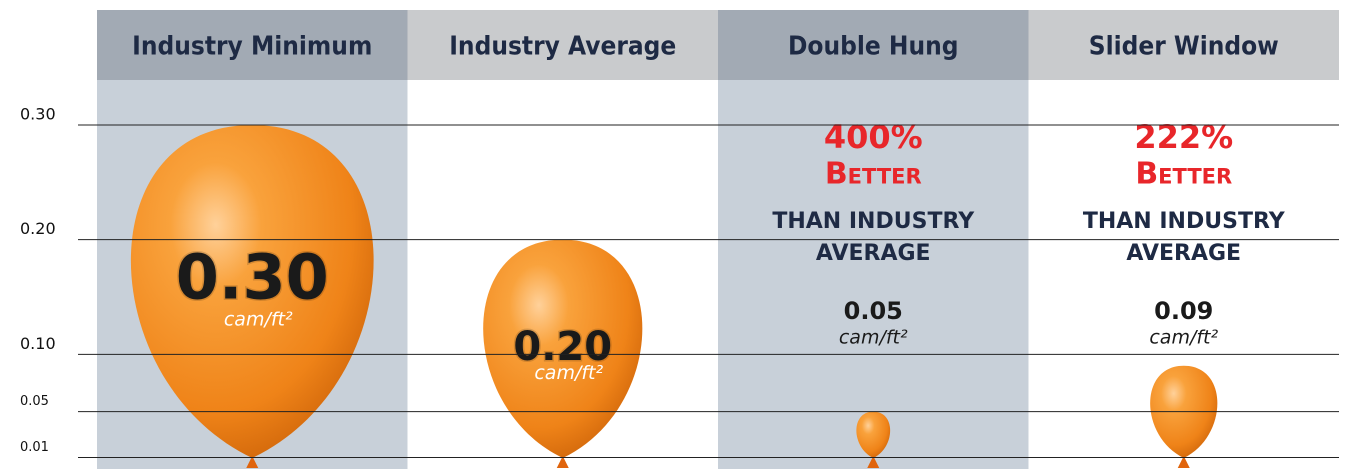  Describe the element at coordinates (1183, 137) in the screenshot. I see `annotation-percent: 222%` at that location.